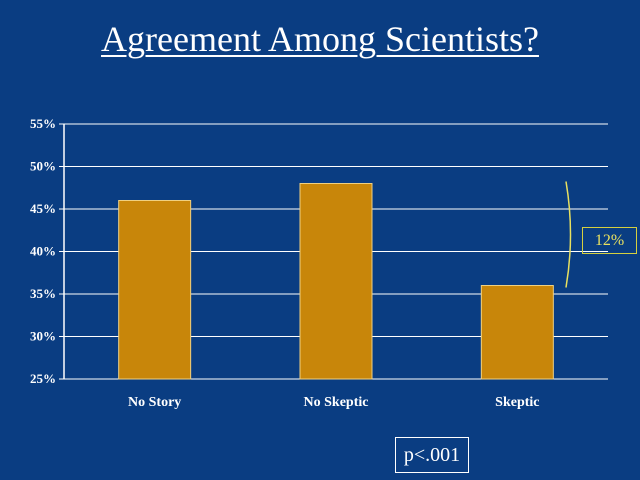 Image resolution: width=640 pixels, height=480 pixels. I want to click on x-category-labels: No Story No Skeptic Skeptic, so click(333, 402).